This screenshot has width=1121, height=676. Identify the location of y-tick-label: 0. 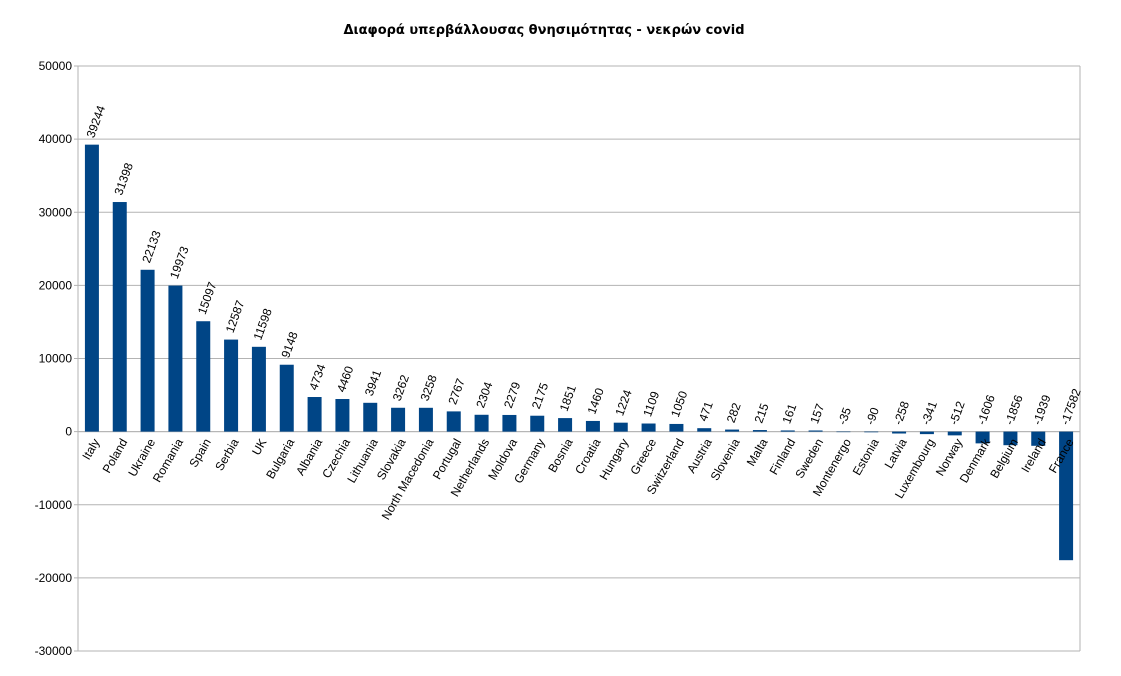
(68, 432).